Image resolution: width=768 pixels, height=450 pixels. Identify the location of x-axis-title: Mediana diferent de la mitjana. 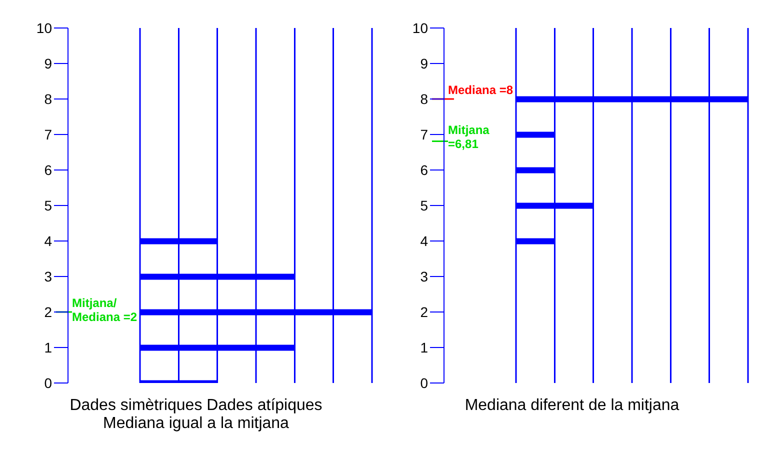
(572, 406).